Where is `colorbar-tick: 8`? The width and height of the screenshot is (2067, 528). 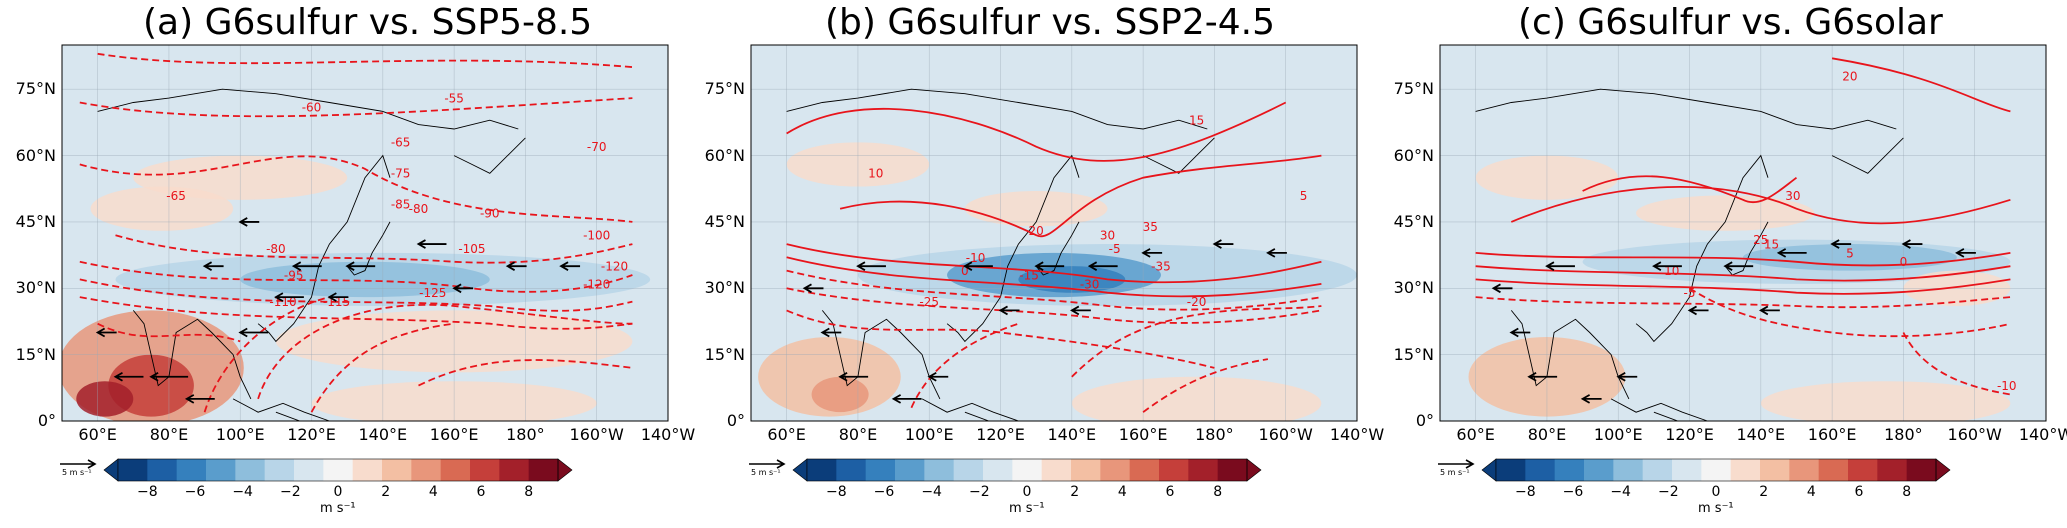
colorbar-tick: 8 is located at coordinates (529, 492).